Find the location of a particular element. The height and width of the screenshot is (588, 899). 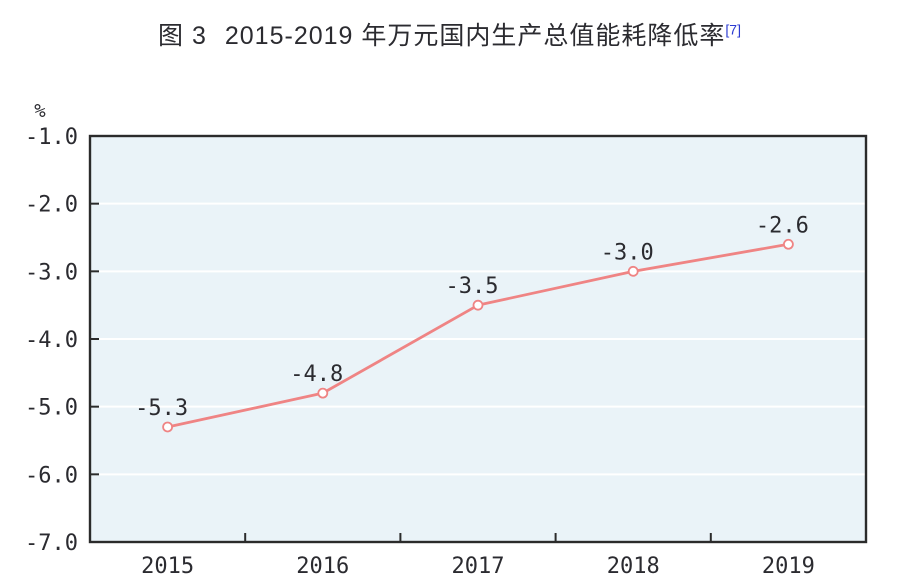

data-point-label: -3.5 is located at coordinates (472, 286).